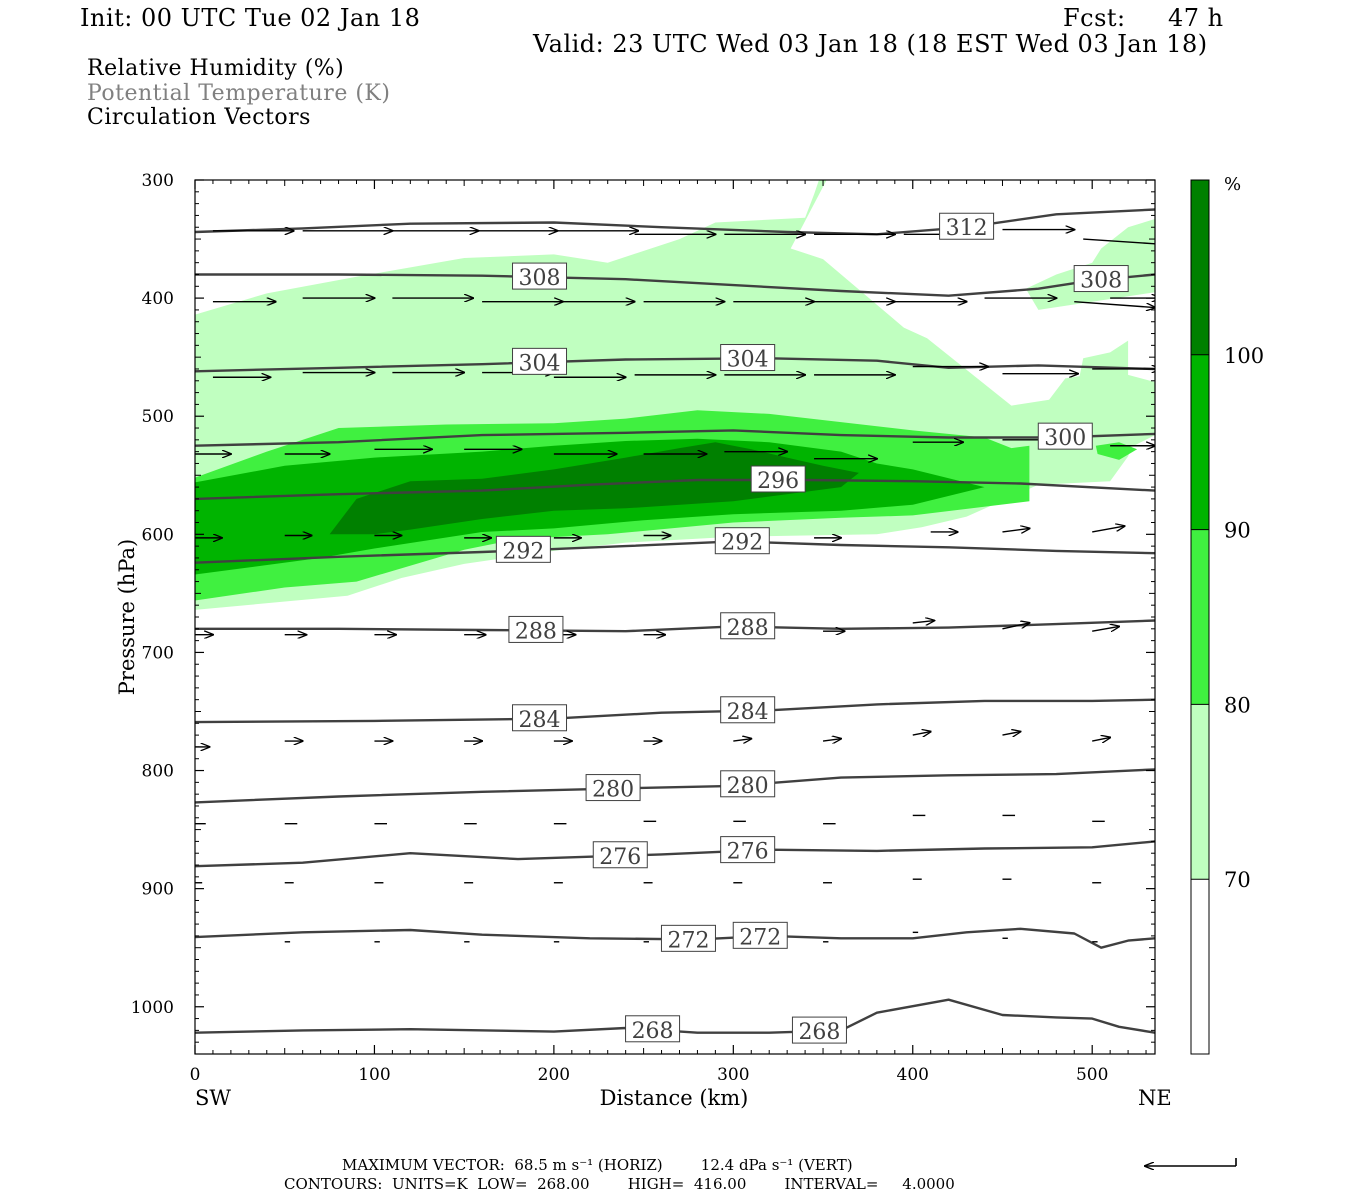 This screenshot has width=1350, height=1200. What do you see at coordinates (195, 1075) in the screenshot?
I see `x-tick-label: 0` at bounding box center [195, 1075].